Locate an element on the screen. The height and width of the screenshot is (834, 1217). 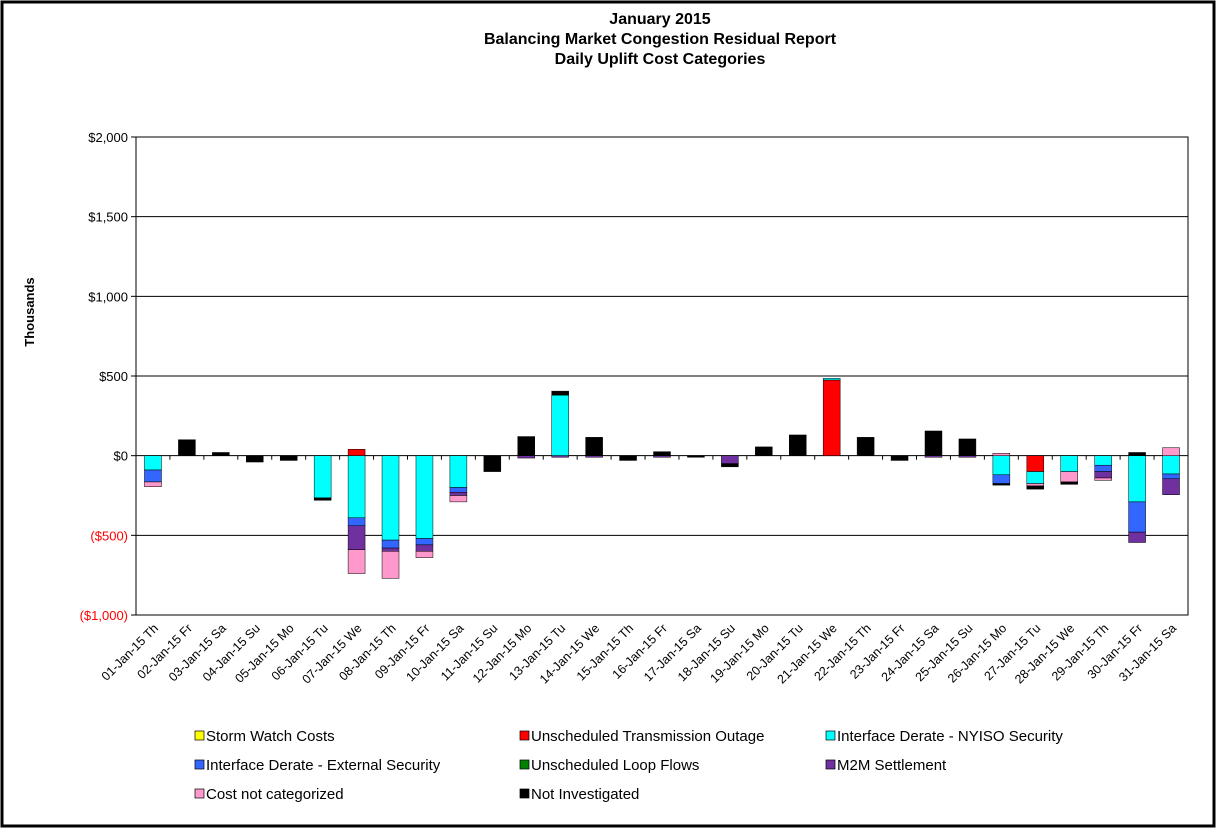
y-tick-label: $500 is located at coordinates (113, 376).